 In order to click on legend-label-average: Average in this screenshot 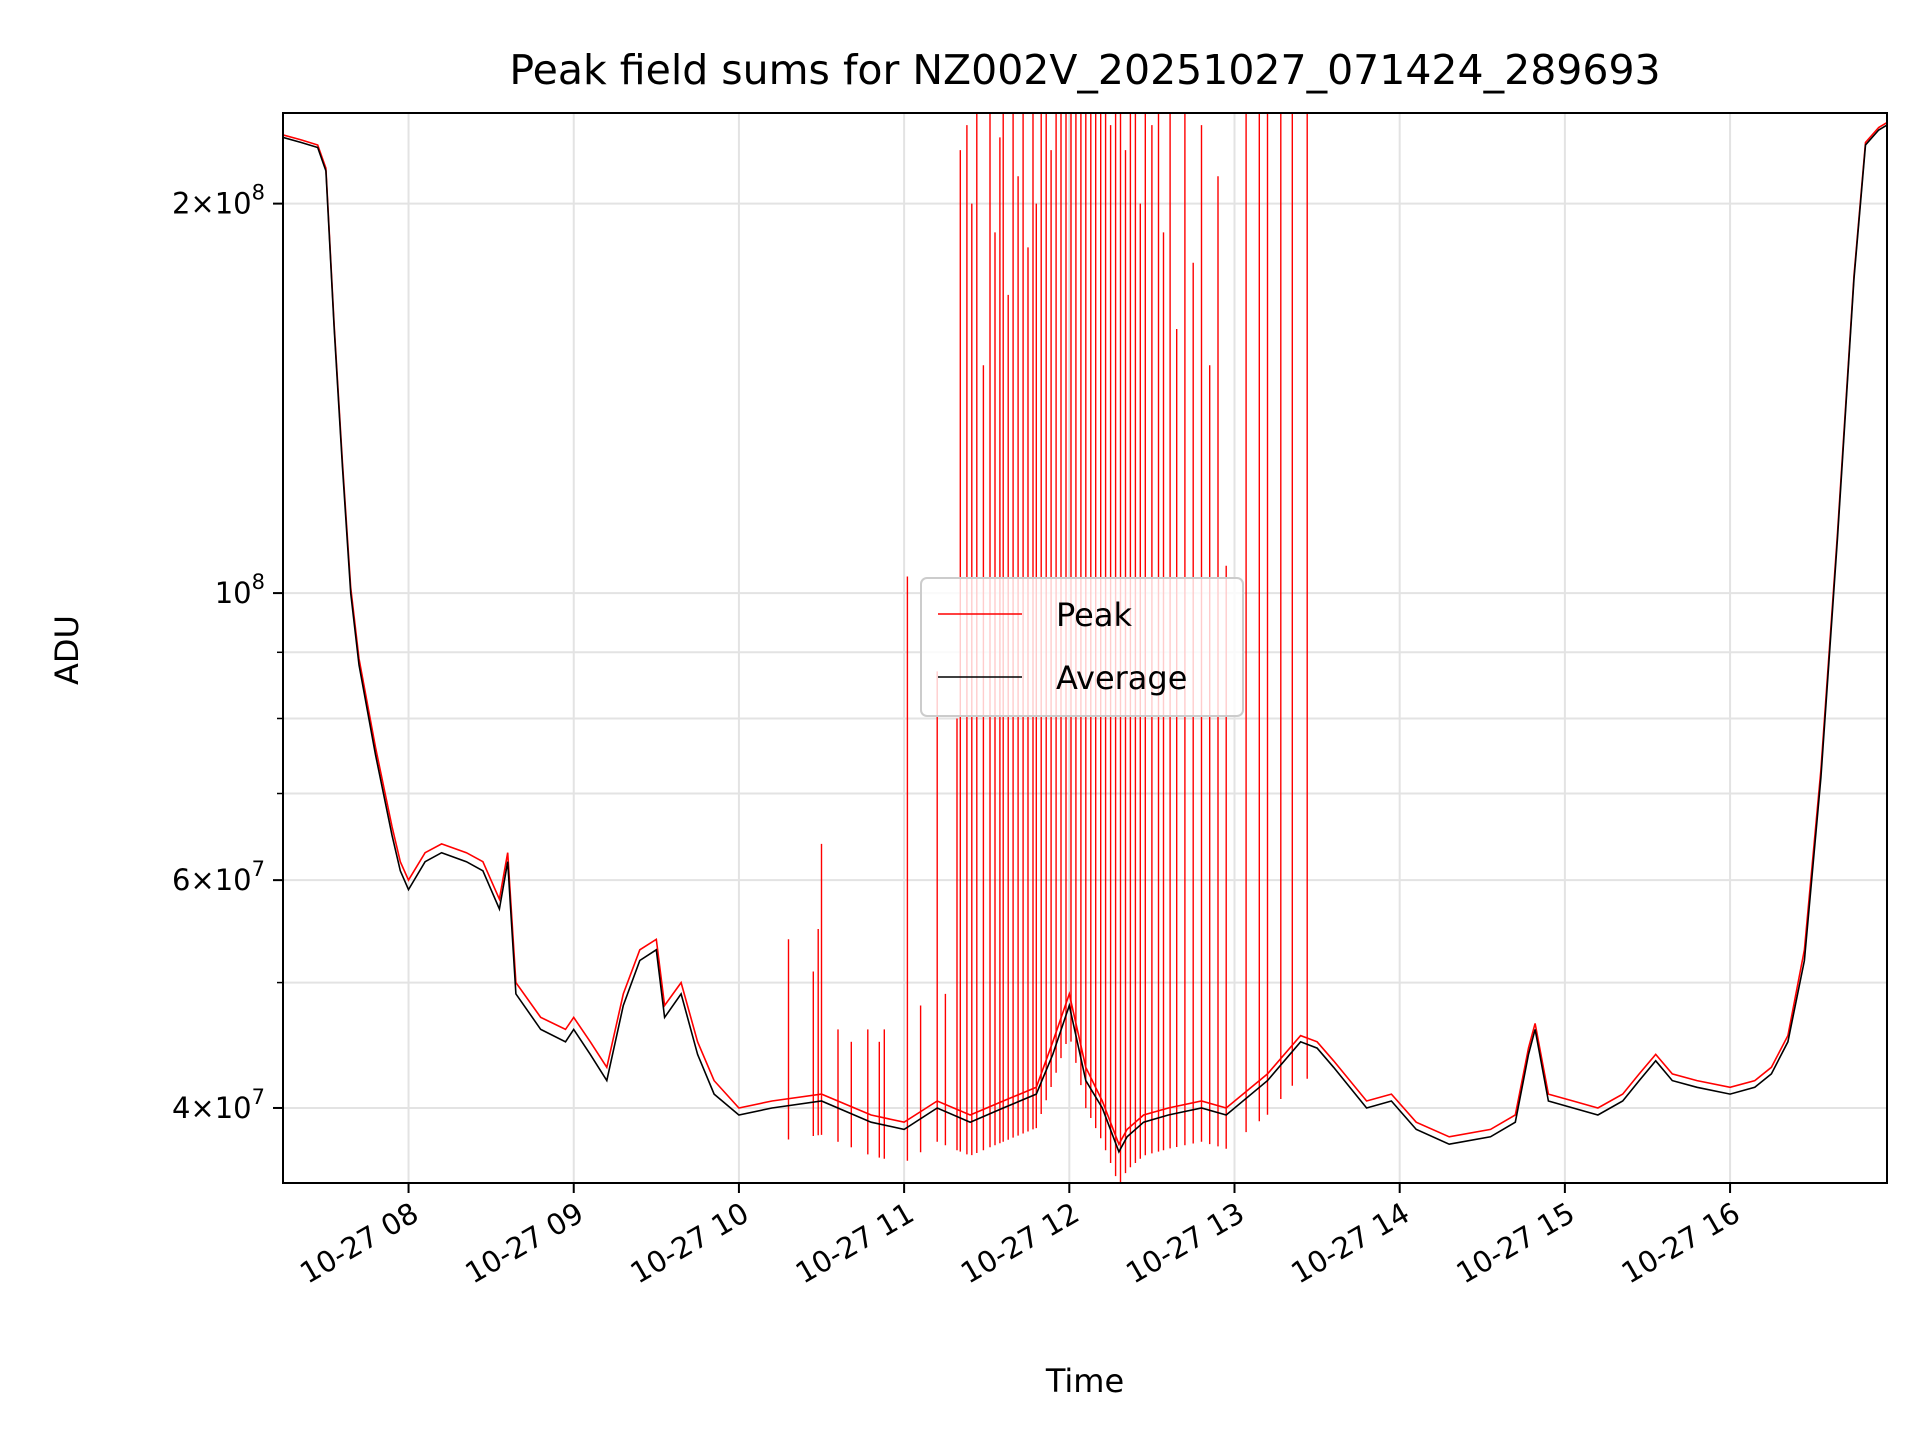, I will do `click(1121, 678)`.